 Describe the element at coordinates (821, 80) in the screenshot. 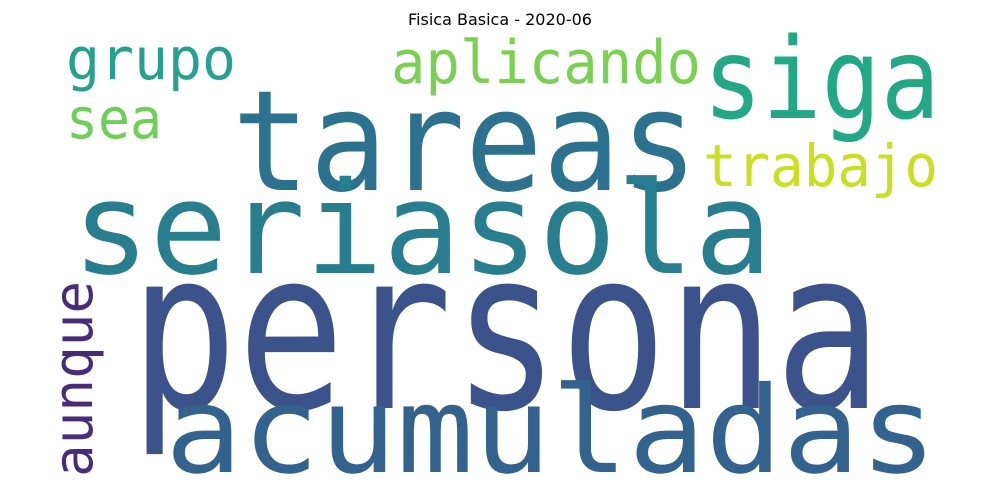

I see `word-siga: siga` at that location.